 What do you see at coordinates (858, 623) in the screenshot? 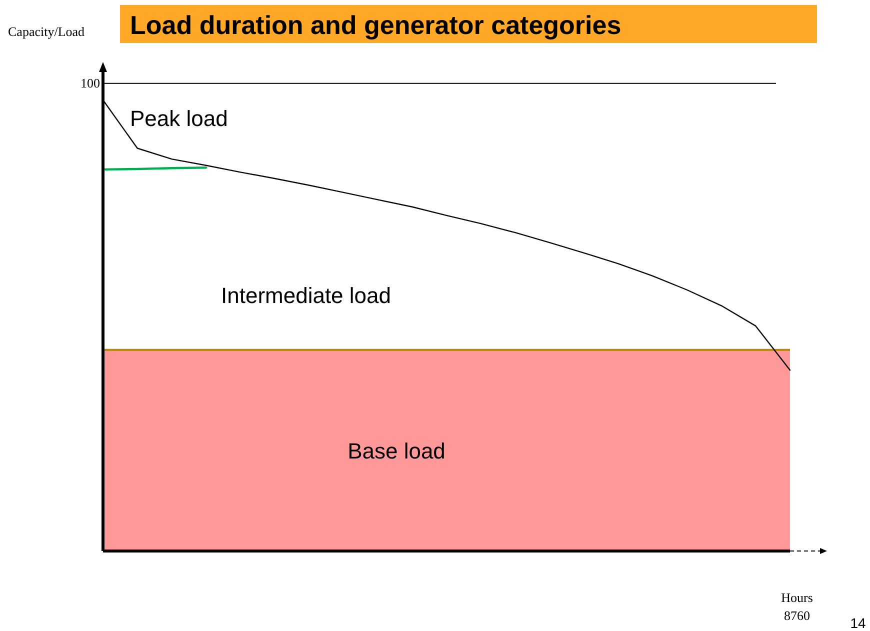
I see `text: 14` at bounding box center [858, 623].